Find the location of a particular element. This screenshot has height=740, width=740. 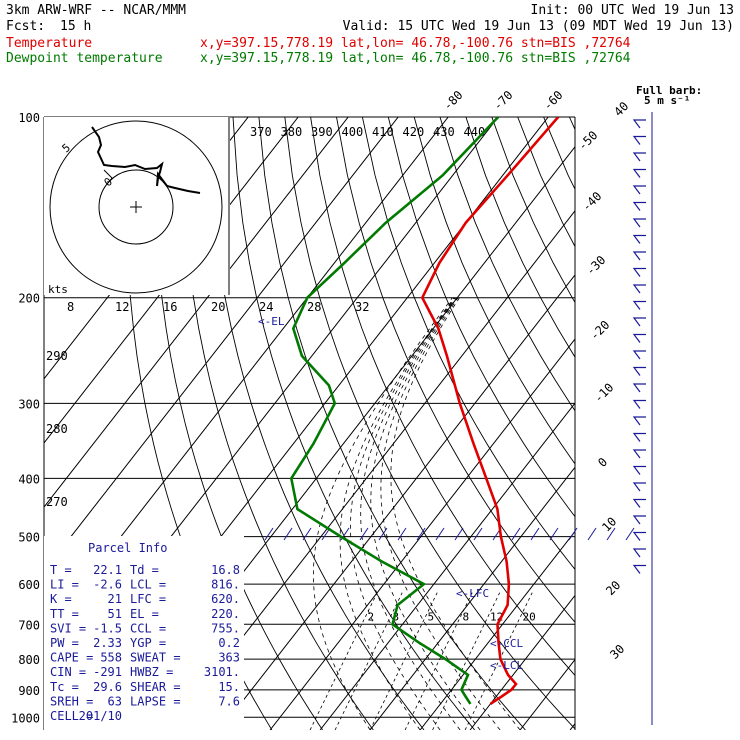

legend-temperature: Temperature is located at coordinates (49, 43).